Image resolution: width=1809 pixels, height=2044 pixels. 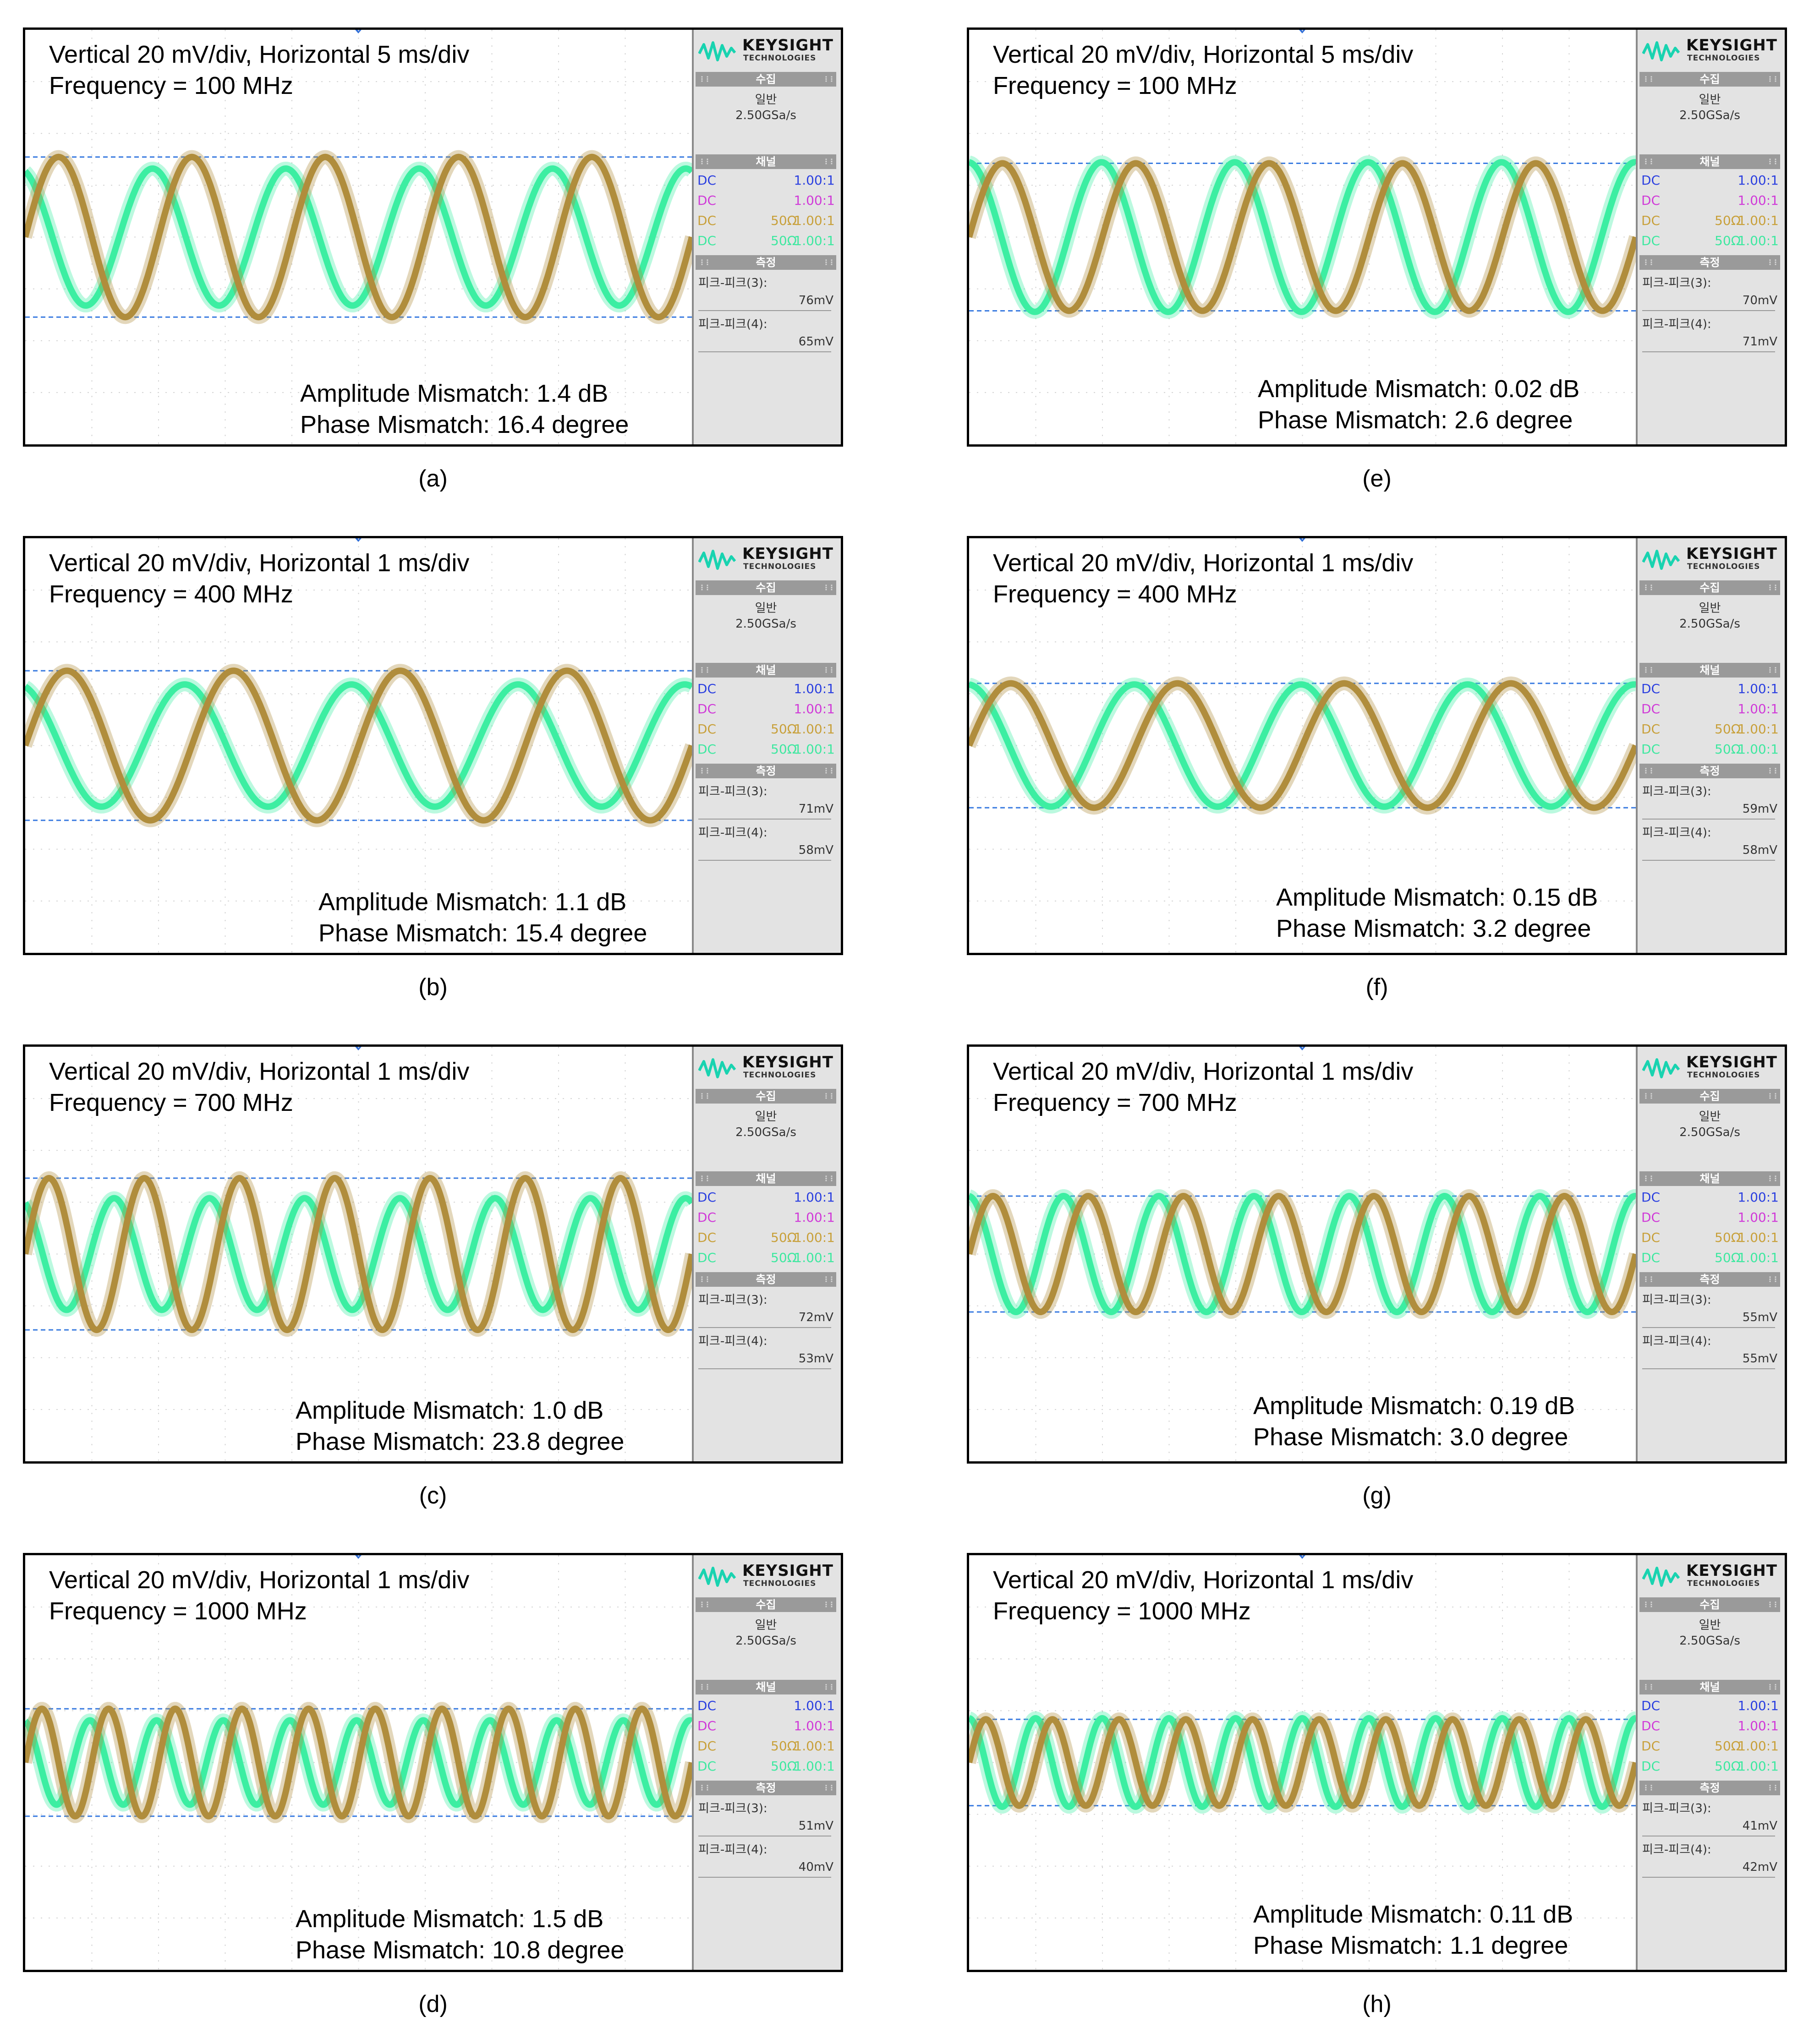 What do you see at coordinates (767, 51) in the screenshot?
I see `keysight-logo: KEYSIGHT TECHNOLOGIES` at bounding box center [767, 51].